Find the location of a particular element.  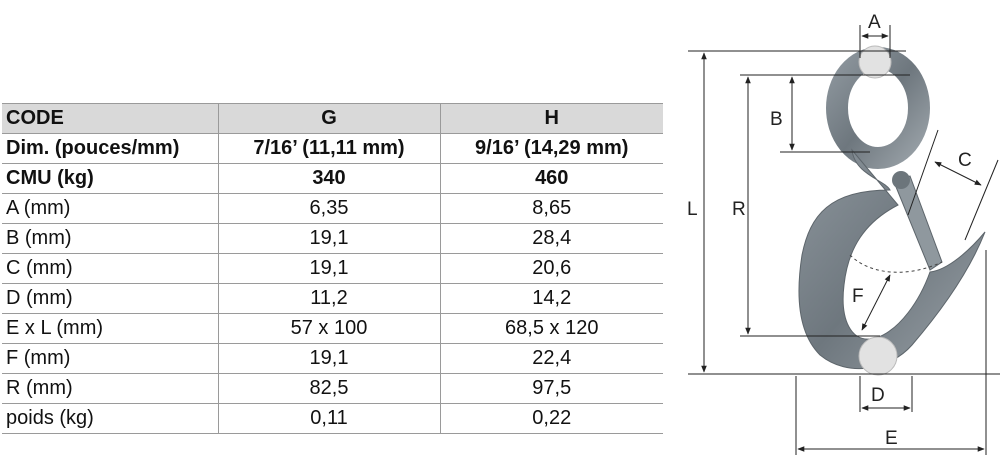

value-h: 14,2 is located at coordinates (551, 298).